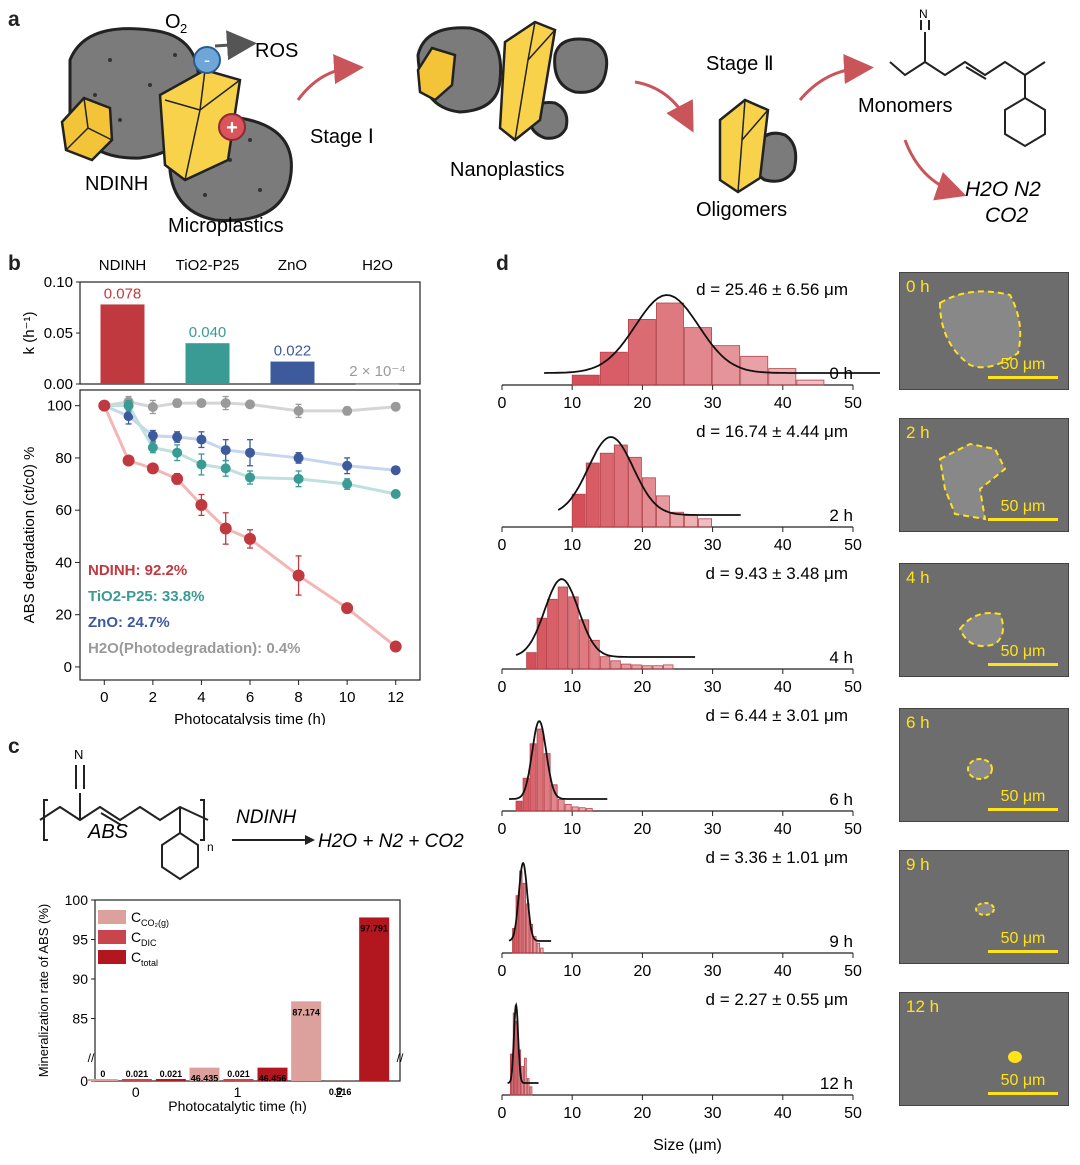  Describe the element at coordinates (123, 265) in the screenshot. I see `bar-category-label: NDINH` at that location.